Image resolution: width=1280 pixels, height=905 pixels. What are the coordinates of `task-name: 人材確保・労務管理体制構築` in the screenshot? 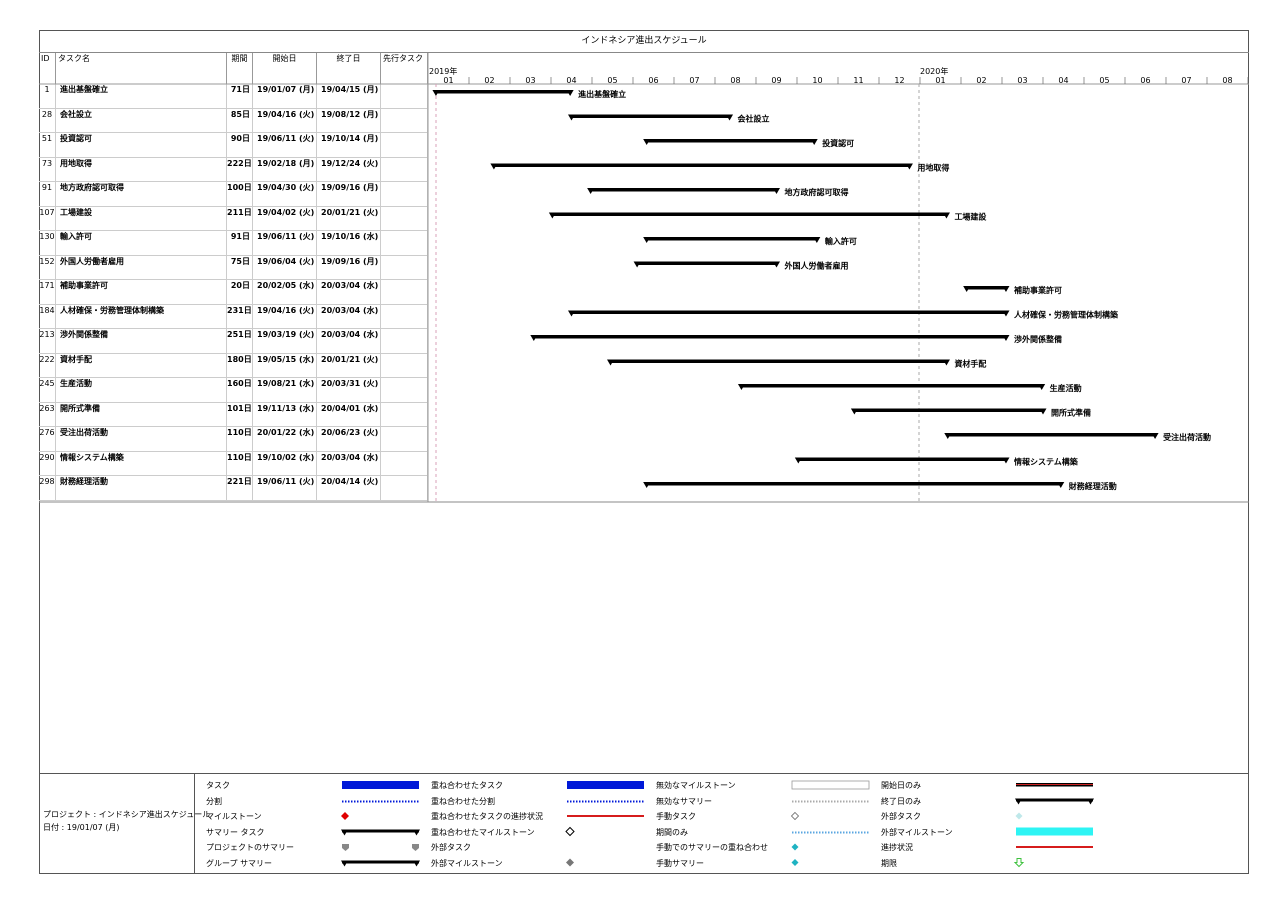 It's located at (141, 316).